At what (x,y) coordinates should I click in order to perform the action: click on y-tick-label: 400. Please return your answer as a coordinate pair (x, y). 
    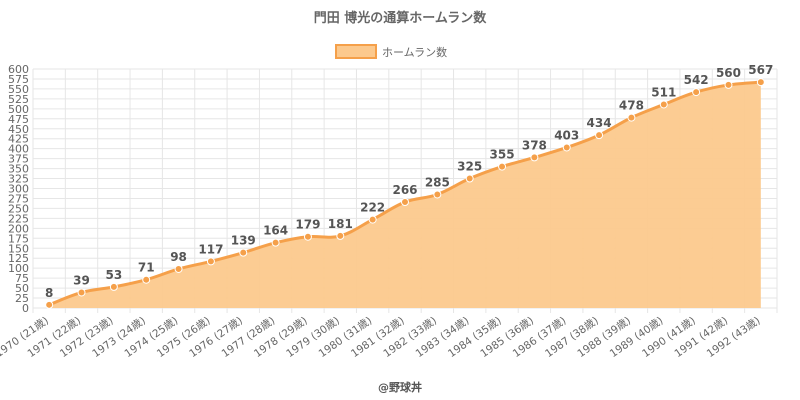
    Looking at the image, I should click on (18, 149).